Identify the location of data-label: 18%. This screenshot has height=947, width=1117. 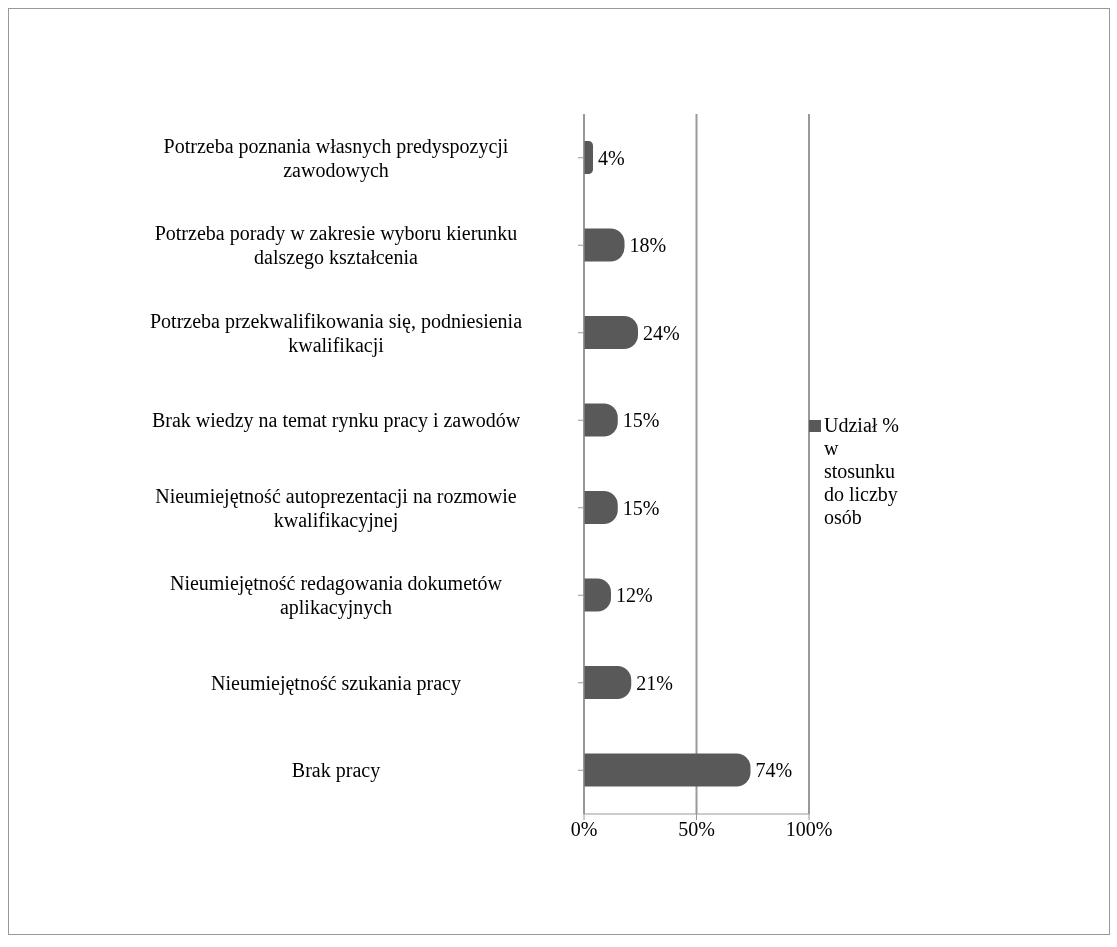
(648, 245).